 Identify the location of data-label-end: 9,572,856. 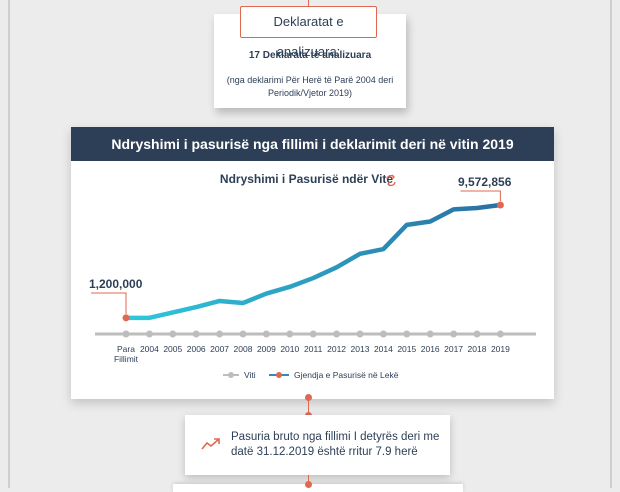
(485, 182).